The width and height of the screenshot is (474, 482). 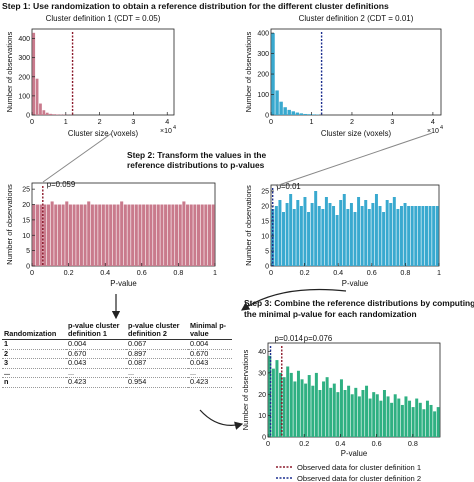 What do you see at coordinates (96, 344) in the screenshot?
I see `table-cell: 0.004` at bounding box center [96, 344].